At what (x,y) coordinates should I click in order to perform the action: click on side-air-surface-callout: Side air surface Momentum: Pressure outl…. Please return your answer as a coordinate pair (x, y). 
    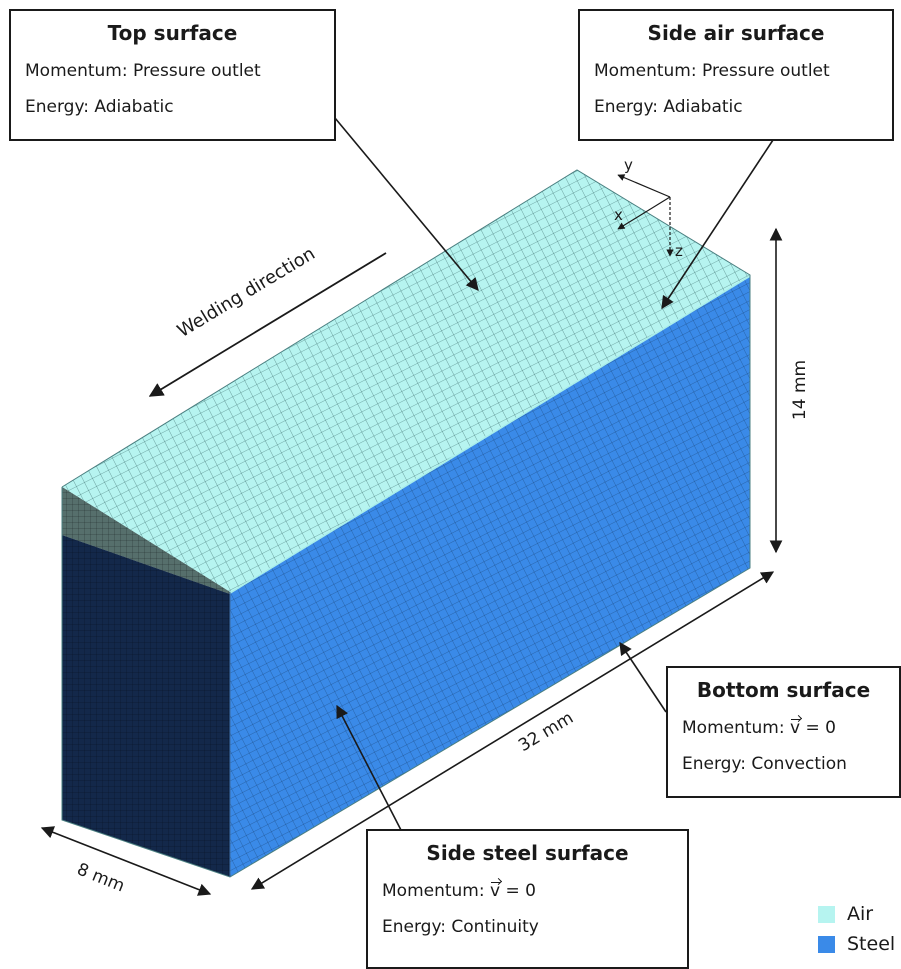
    Looking at the image, I should click on (736, 75).